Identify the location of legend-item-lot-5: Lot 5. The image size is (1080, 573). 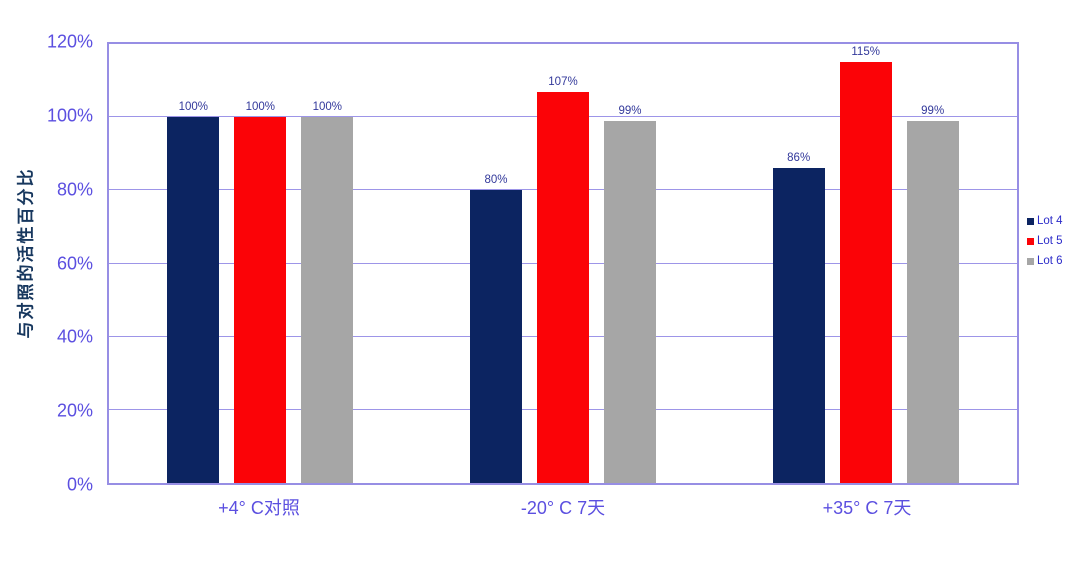
(1045, 241).